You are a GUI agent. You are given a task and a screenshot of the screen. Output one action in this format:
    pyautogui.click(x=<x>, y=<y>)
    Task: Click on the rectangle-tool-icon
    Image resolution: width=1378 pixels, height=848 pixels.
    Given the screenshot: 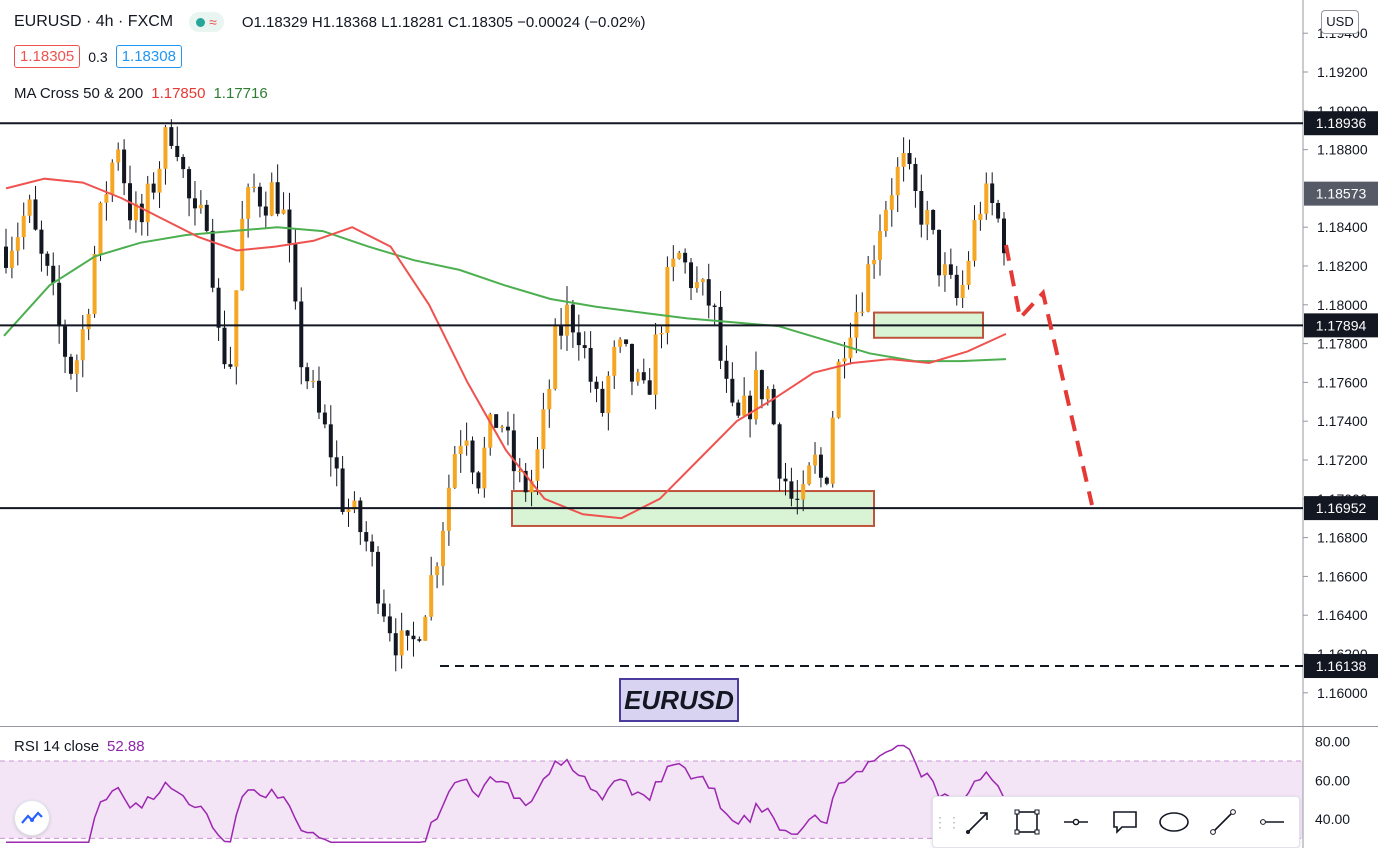 What is the action you would take?
    pyautogui.click(x=1026, y=822)
    